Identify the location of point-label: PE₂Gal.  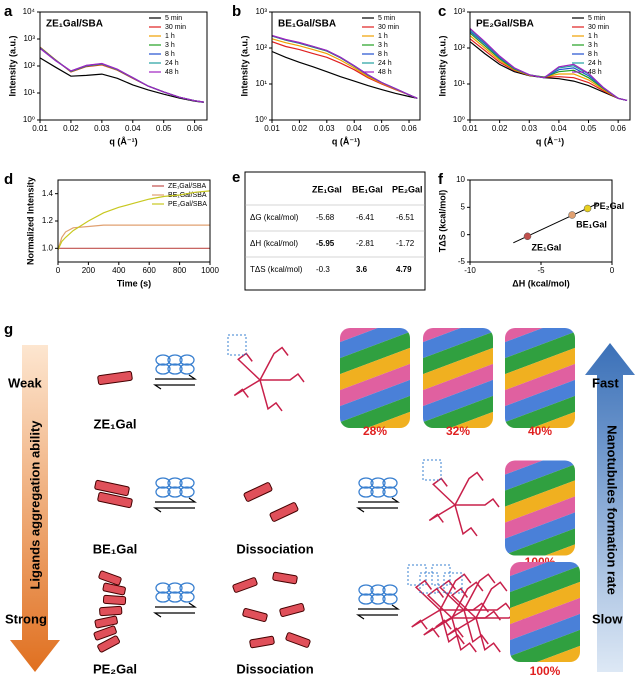
(609, 206).